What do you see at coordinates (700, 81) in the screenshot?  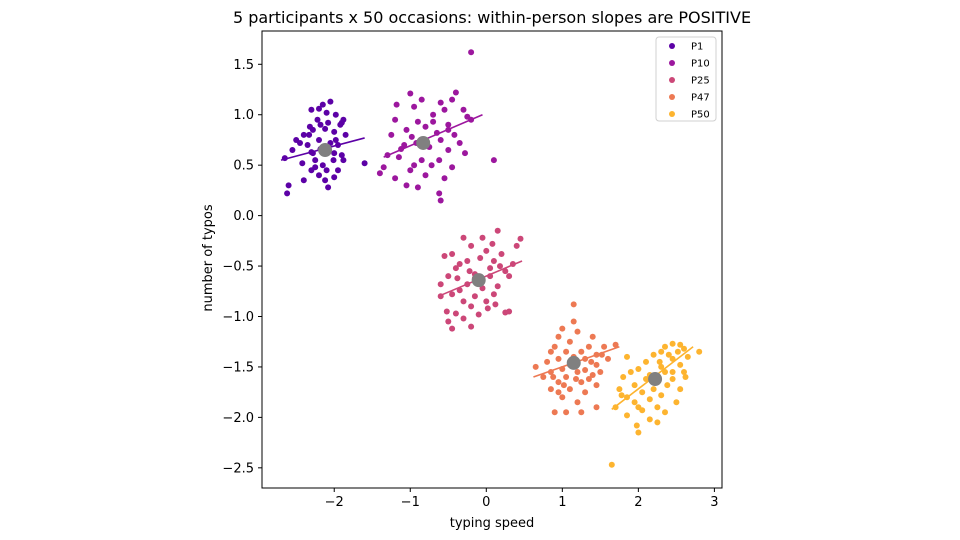 I see `legend-label-p25: P25` at bounding box center [700, 81].